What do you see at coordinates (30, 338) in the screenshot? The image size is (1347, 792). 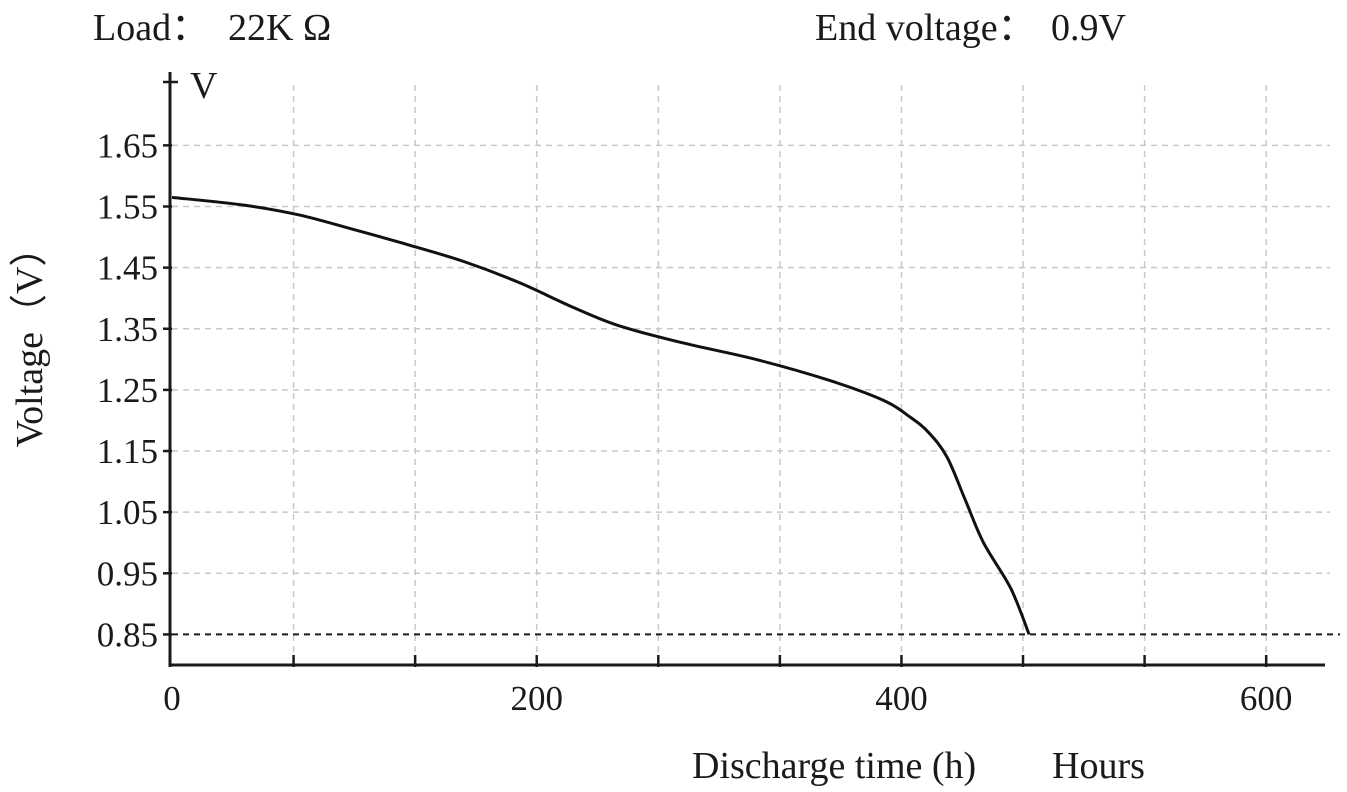 I see `y-axis-title: Voltage（V）` at bounding box center [30, 338].